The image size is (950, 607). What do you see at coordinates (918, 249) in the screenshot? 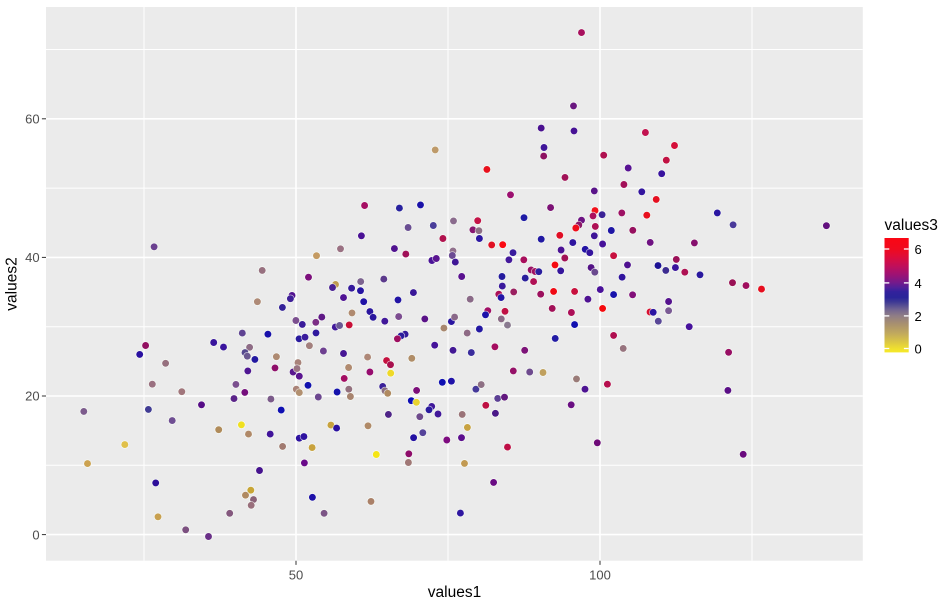
I see `svg-text: 6` at bounding box center [918, 249].